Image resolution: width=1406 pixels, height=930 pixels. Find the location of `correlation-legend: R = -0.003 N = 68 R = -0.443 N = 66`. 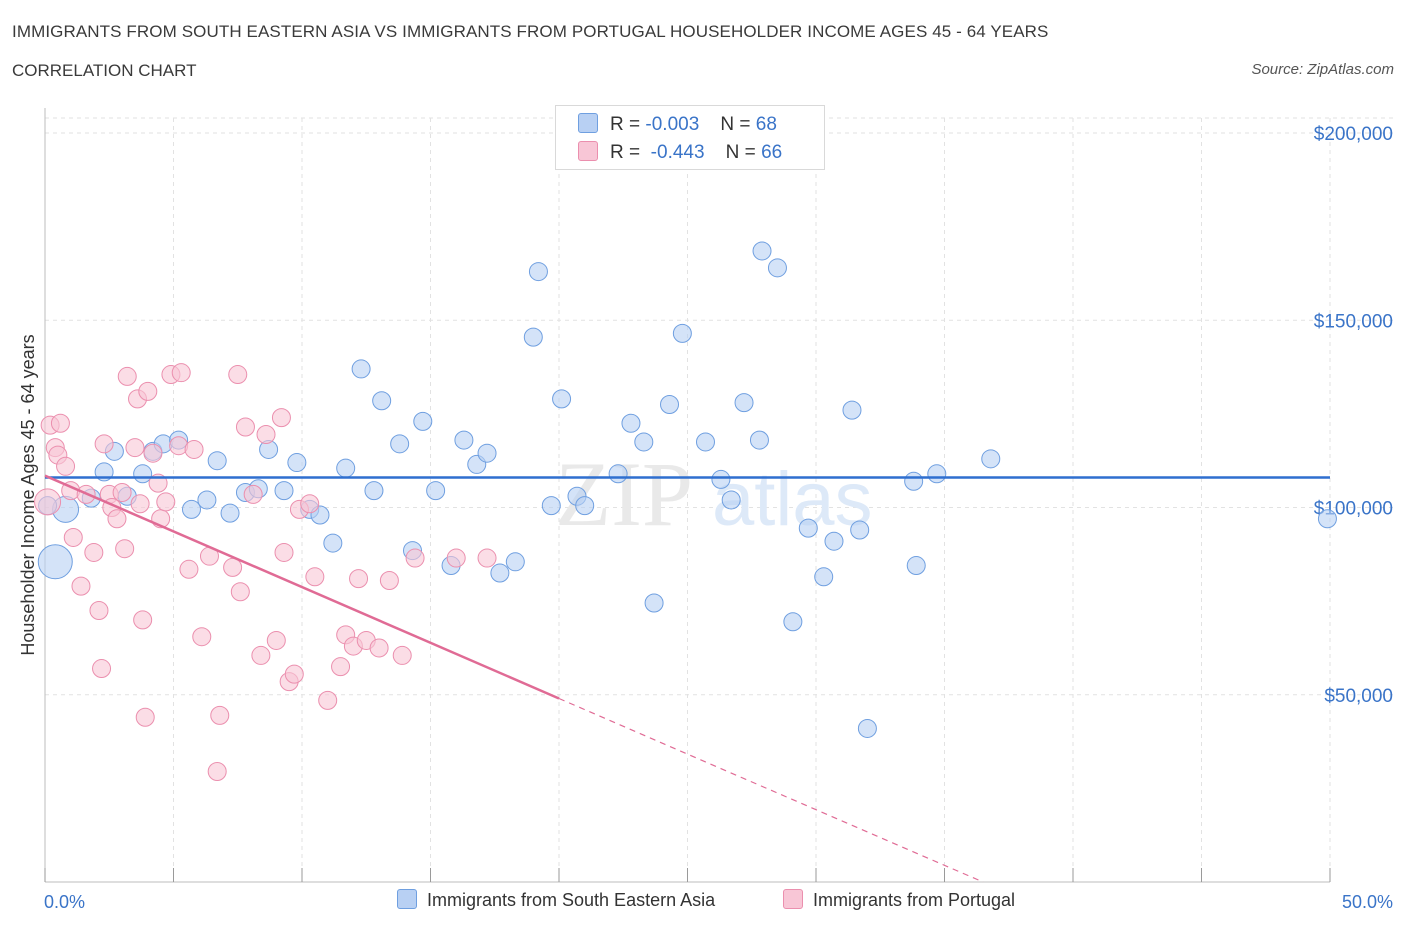

correlation-legend: R = -0.003 N = 68 R = -0.443 N = 66 is located at coordinates (690, 137).